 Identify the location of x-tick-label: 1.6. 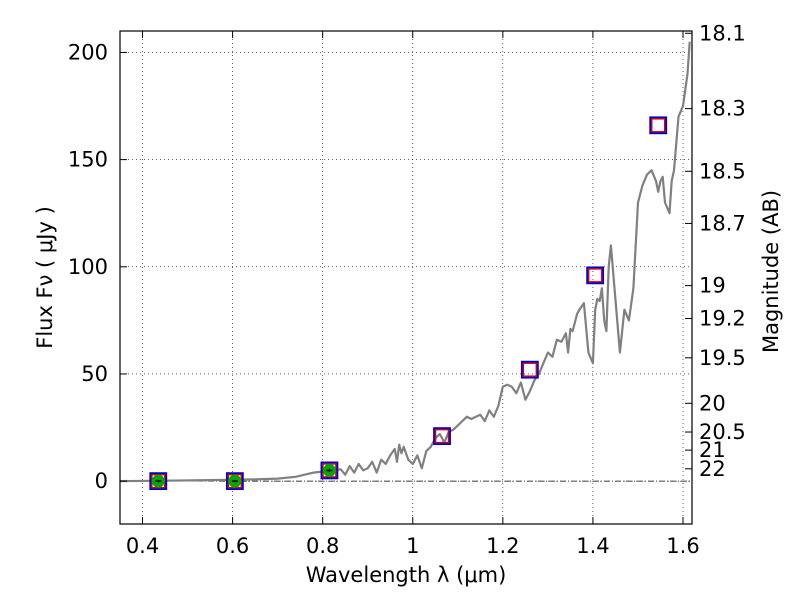
(682, 546).